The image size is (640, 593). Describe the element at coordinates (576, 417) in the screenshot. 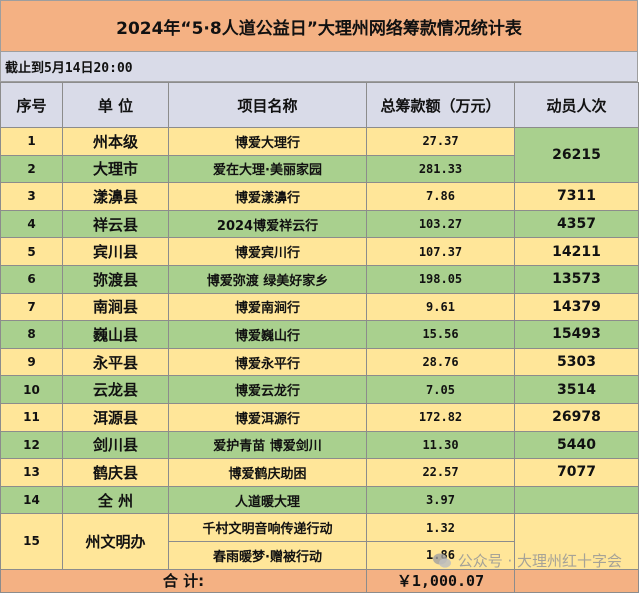

I see `row-people: 26978` at that location.